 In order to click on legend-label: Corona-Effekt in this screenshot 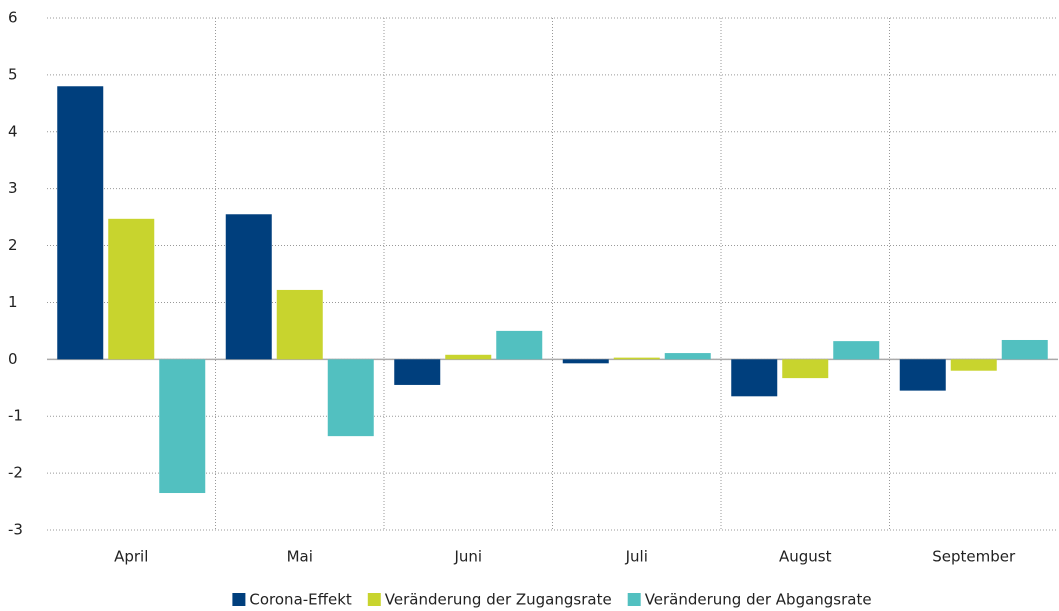, I will do `click(300, 600)`.